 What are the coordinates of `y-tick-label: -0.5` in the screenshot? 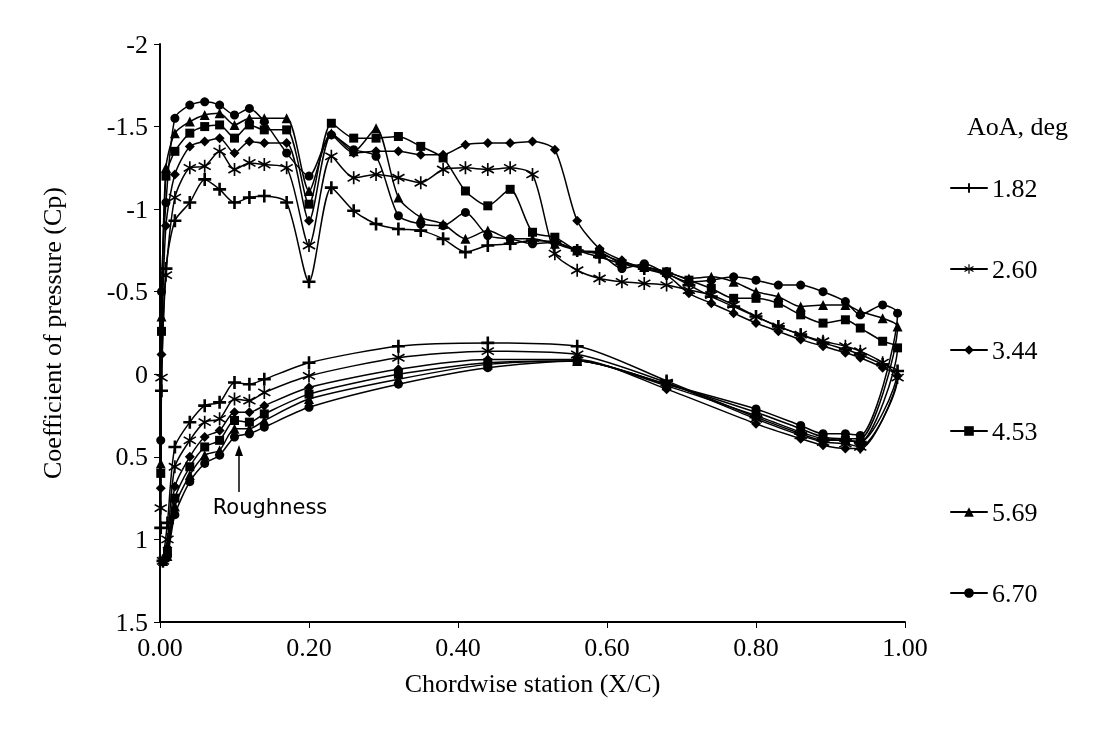 It's located at (127, 292).